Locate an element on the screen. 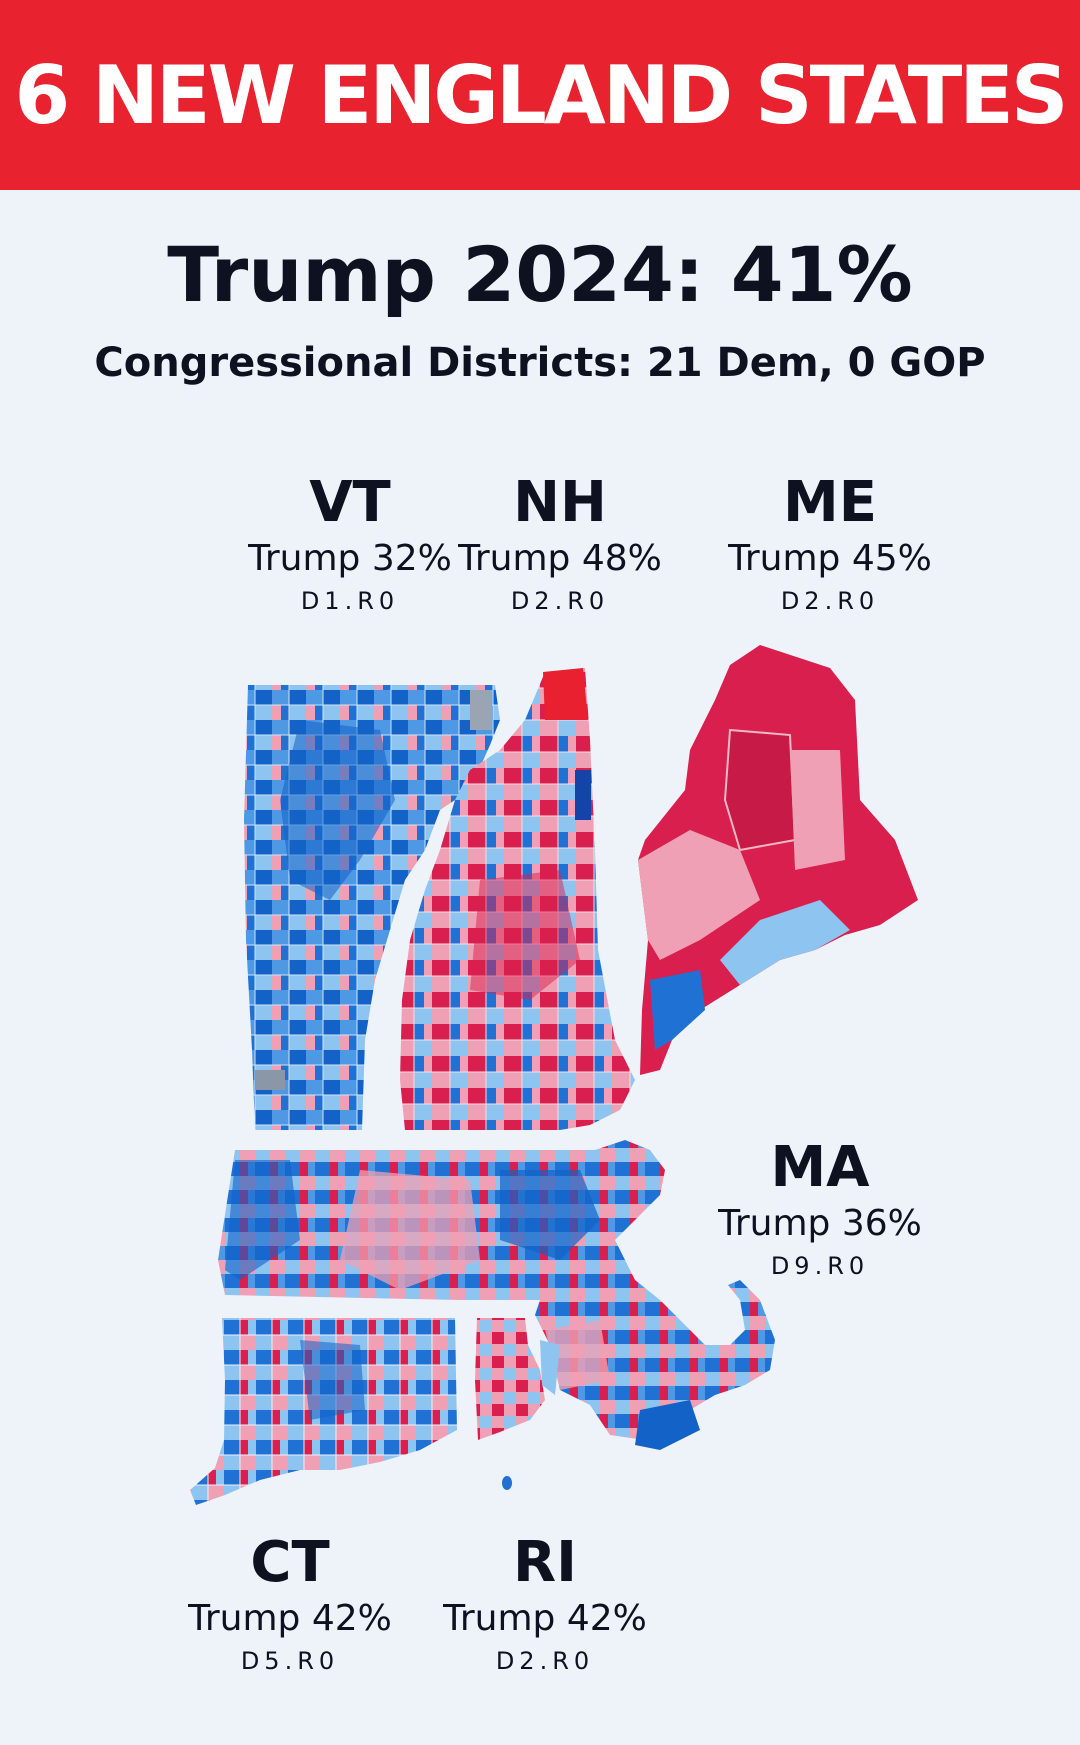  state-label-ri: RI Trump 42% D2.R0 is located at coordinates (545, 1605).